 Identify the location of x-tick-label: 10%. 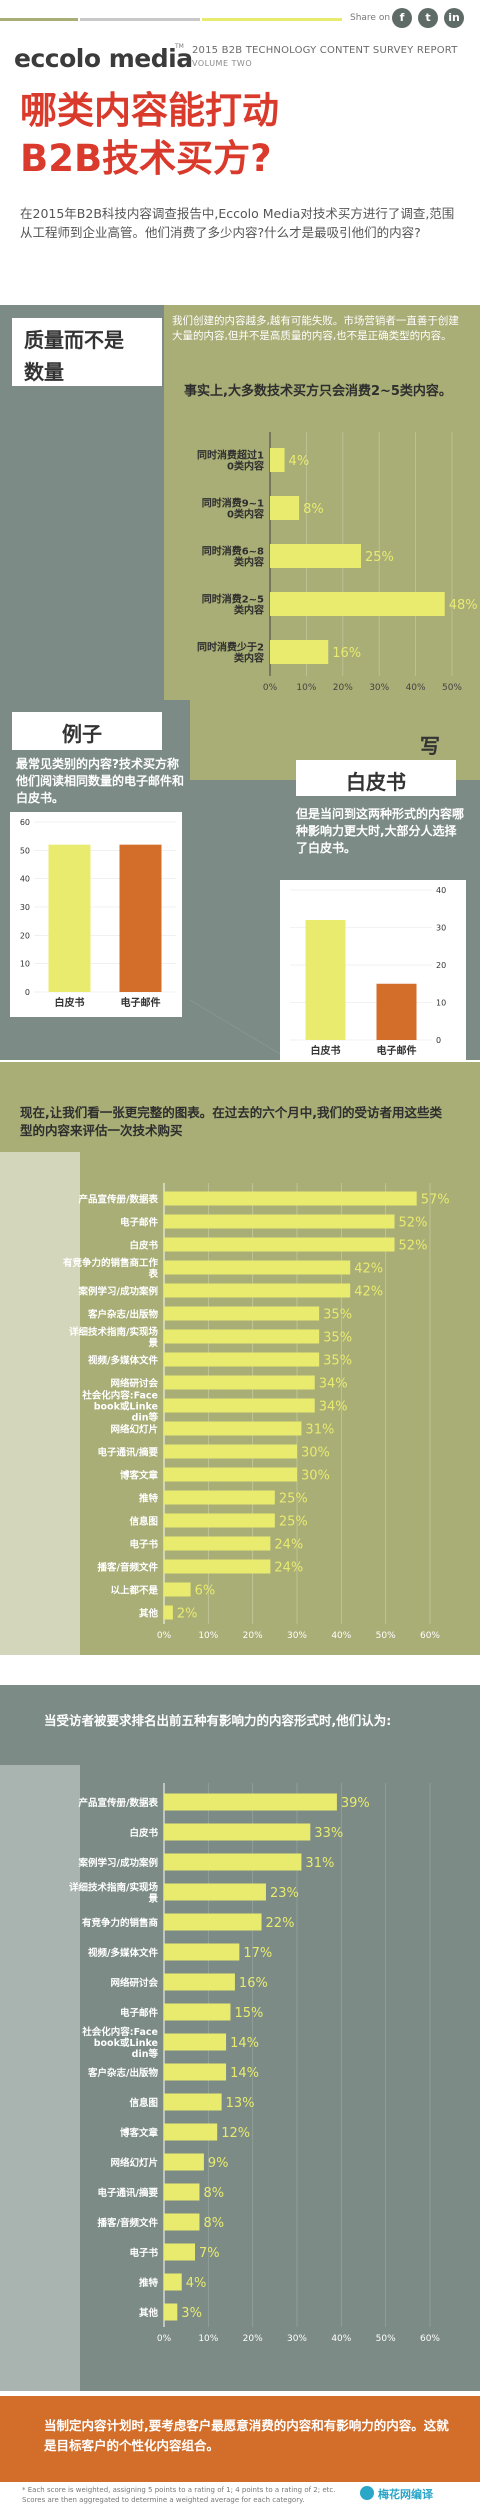
(306, 688).